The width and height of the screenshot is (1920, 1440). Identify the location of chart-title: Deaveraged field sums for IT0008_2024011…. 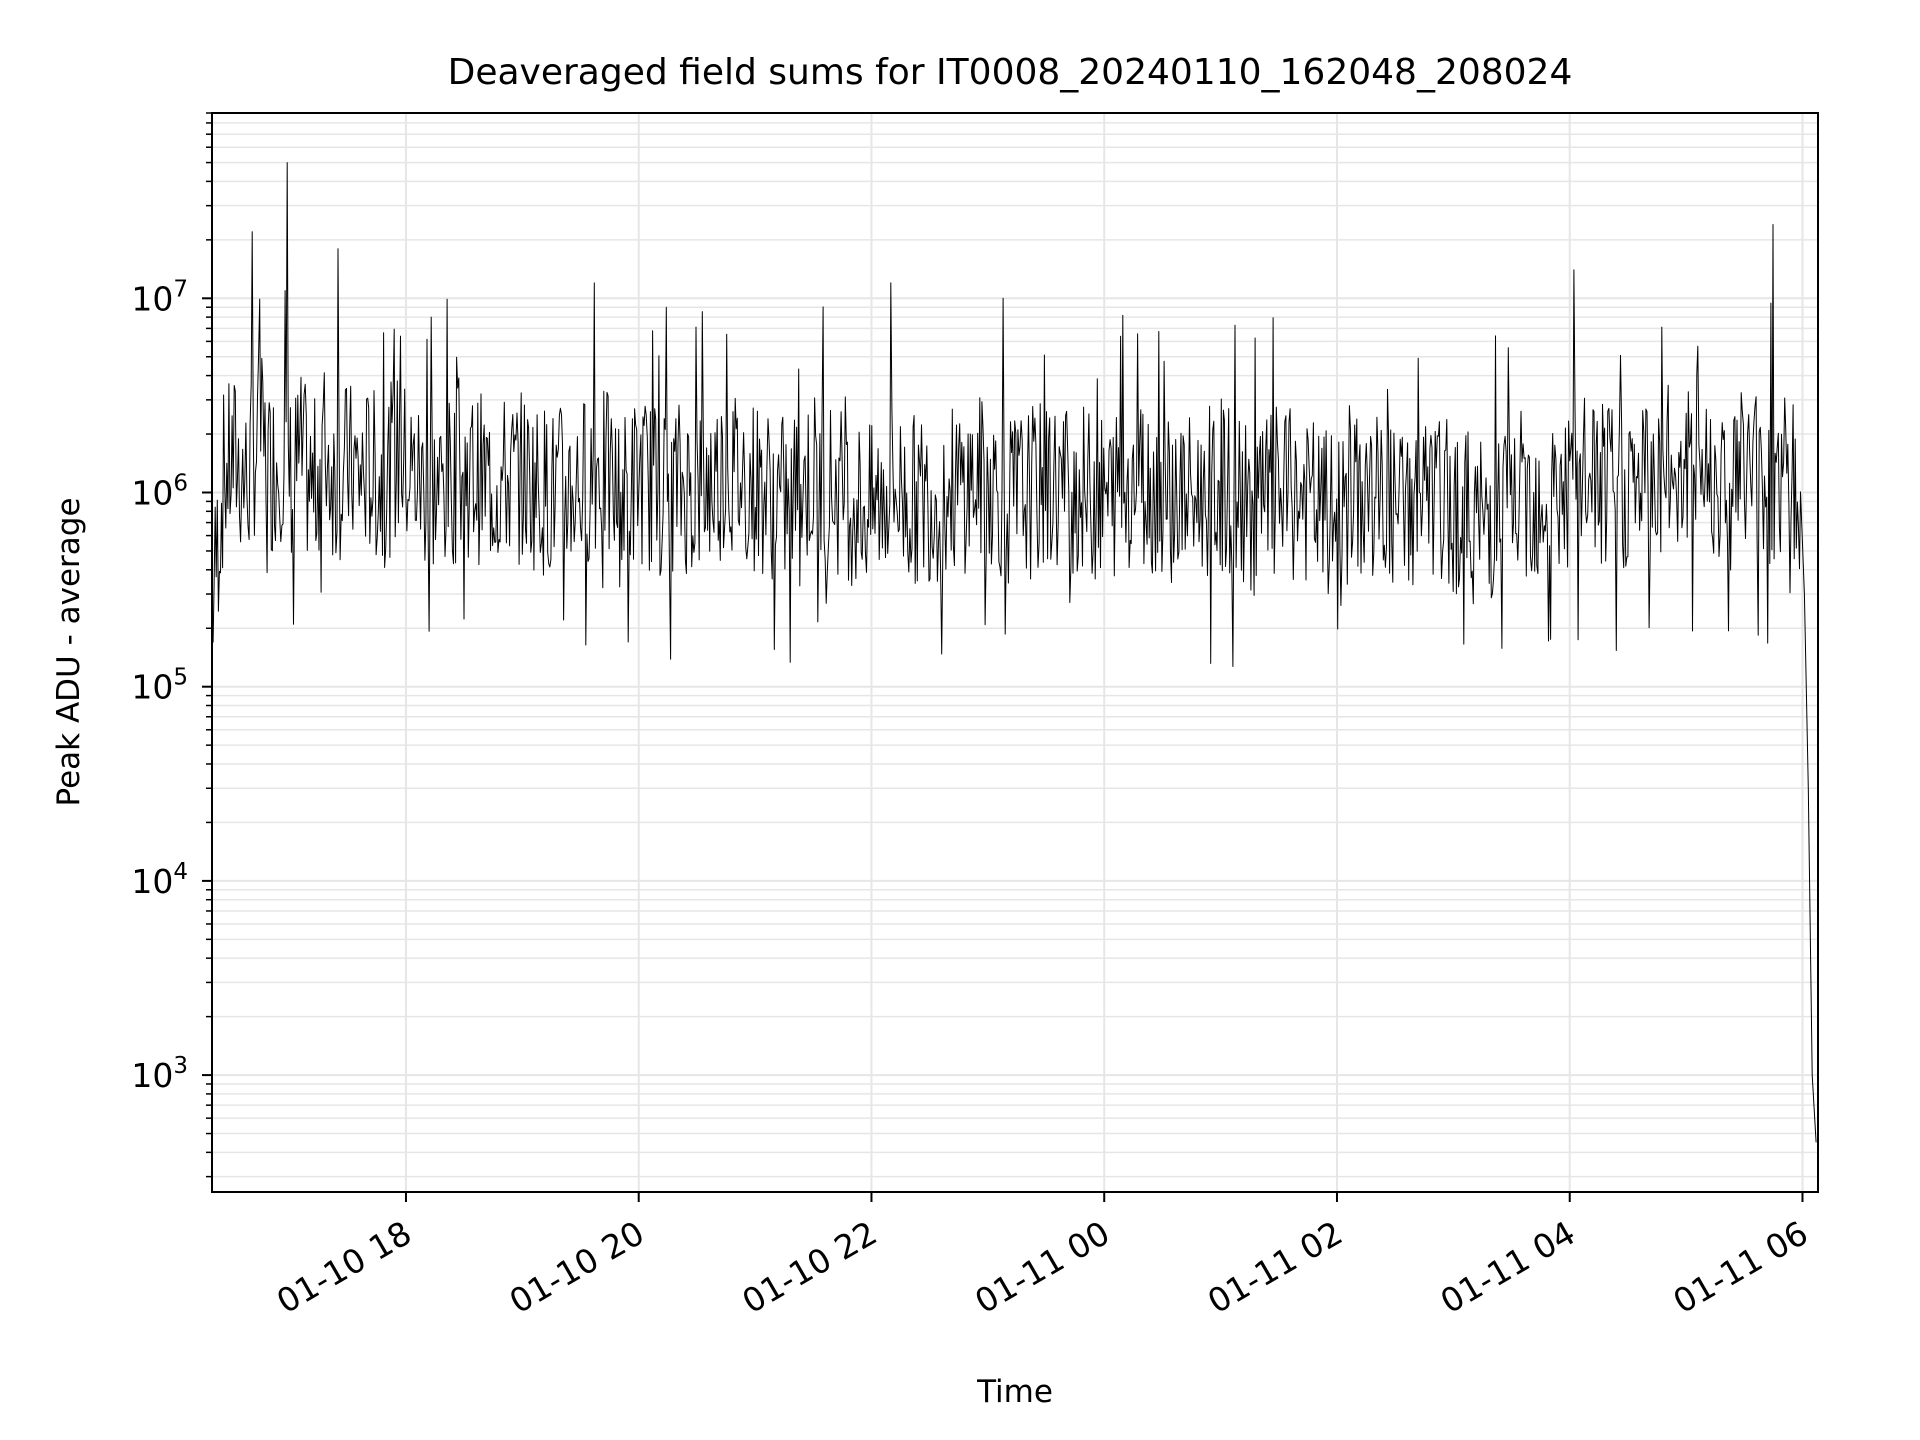
(1010, 72).